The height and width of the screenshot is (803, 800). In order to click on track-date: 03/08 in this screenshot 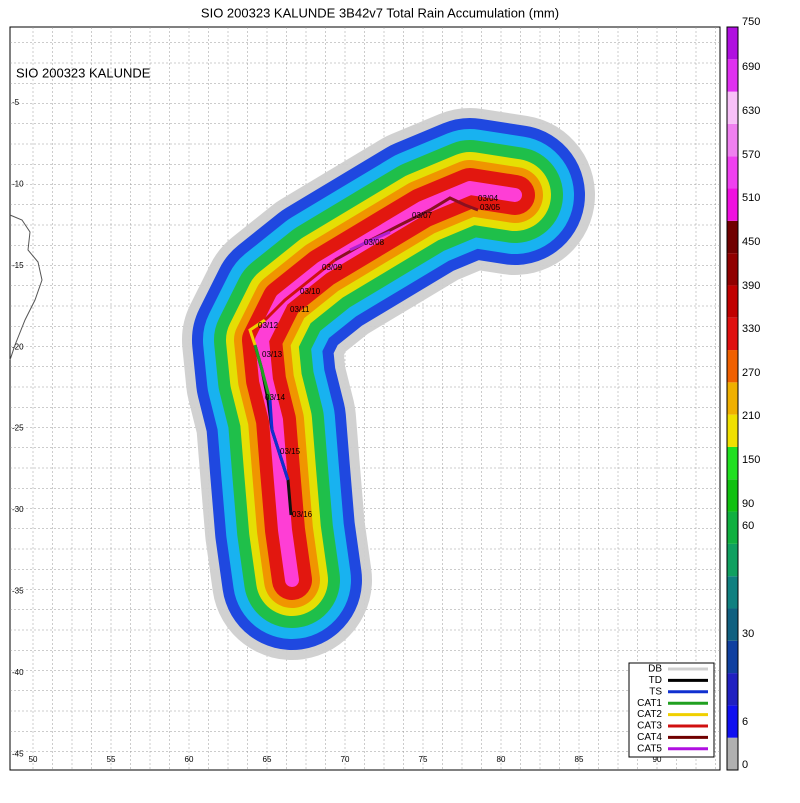, I will do `click(374, 242)`.